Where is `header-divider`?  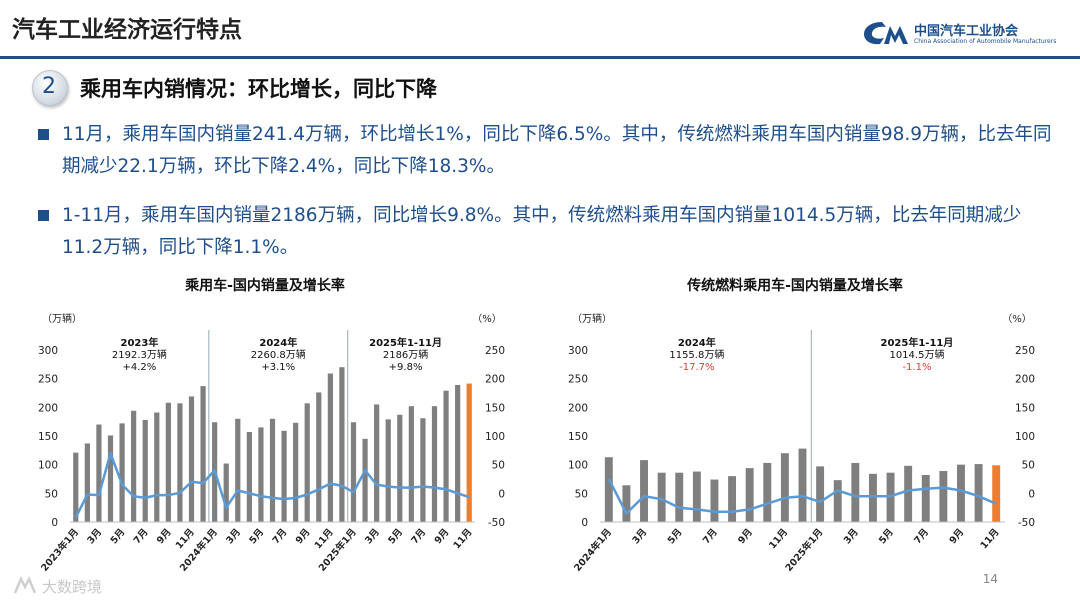
header-divider is located at coordinates (540, 57).